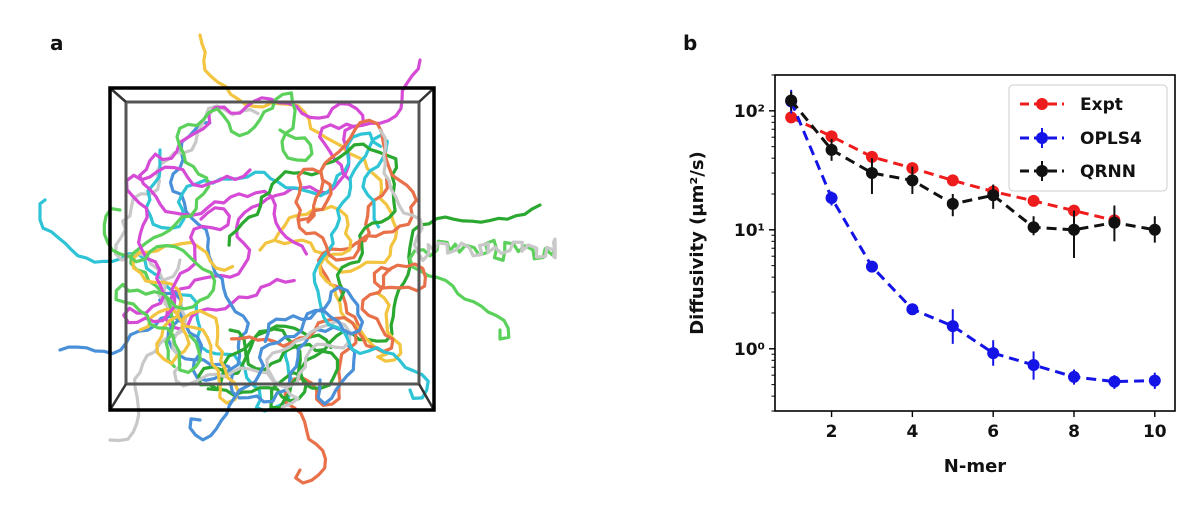  Describe the element at coordinates (1042, 104) in the screenshot. I see `legend-marker-expt` at that location.